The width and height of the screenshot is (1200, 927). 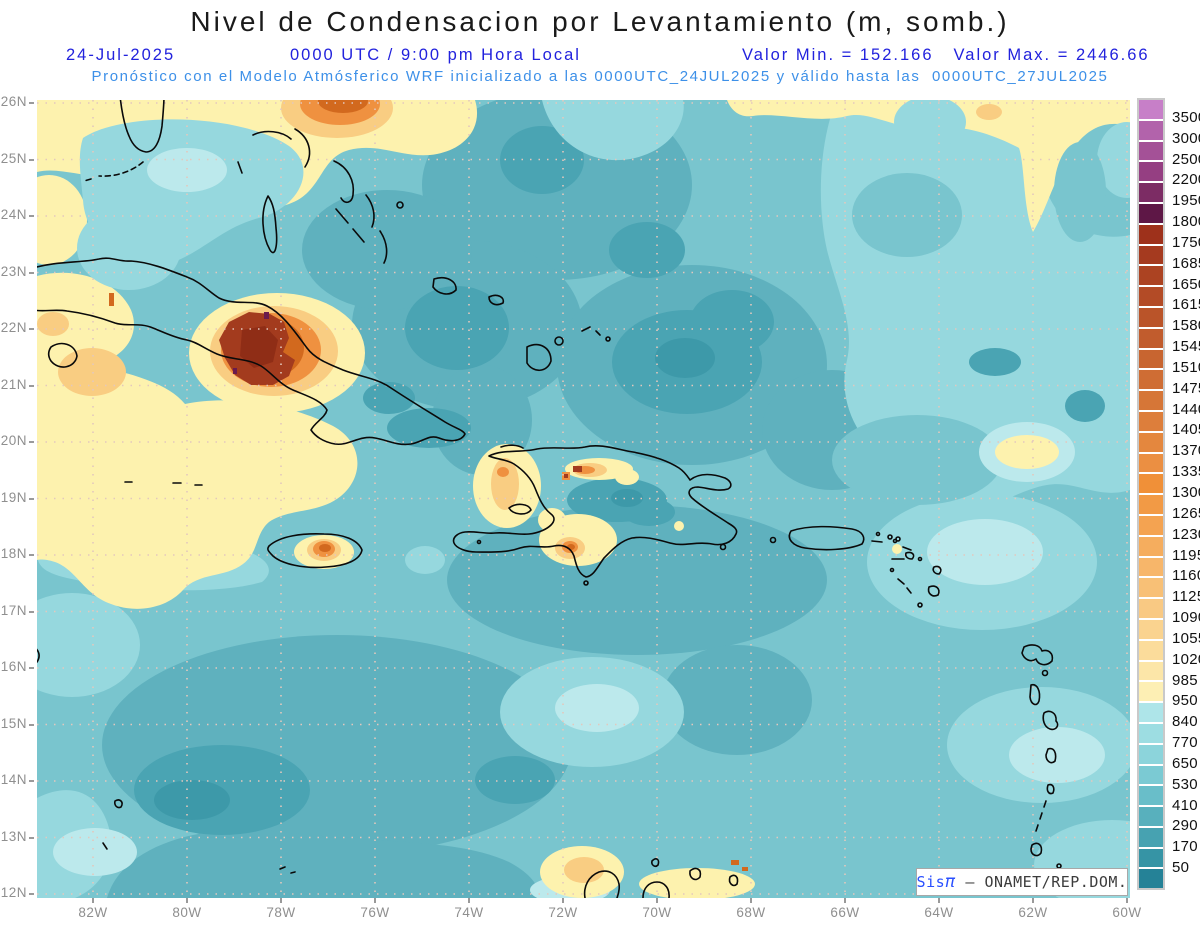 What do you see at coordinates (1033, 912) in the screenshot?
I see `lon-tick-label: 62W` at bounding box center [1033, 912].